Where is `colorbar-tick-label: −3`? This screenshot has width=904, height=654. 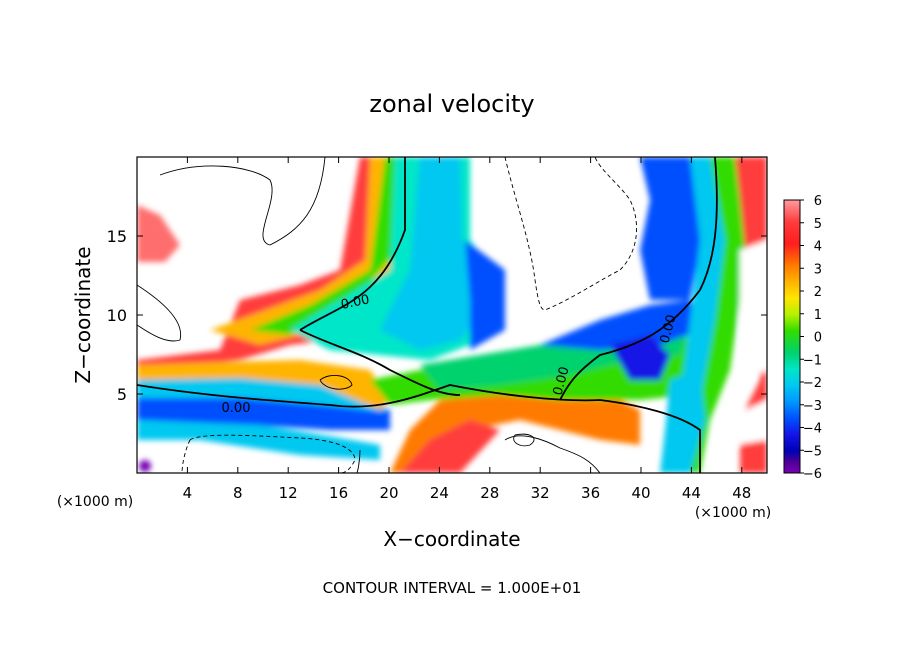
colorbar-tick-label: −3 is located at coordinates (812, 406).